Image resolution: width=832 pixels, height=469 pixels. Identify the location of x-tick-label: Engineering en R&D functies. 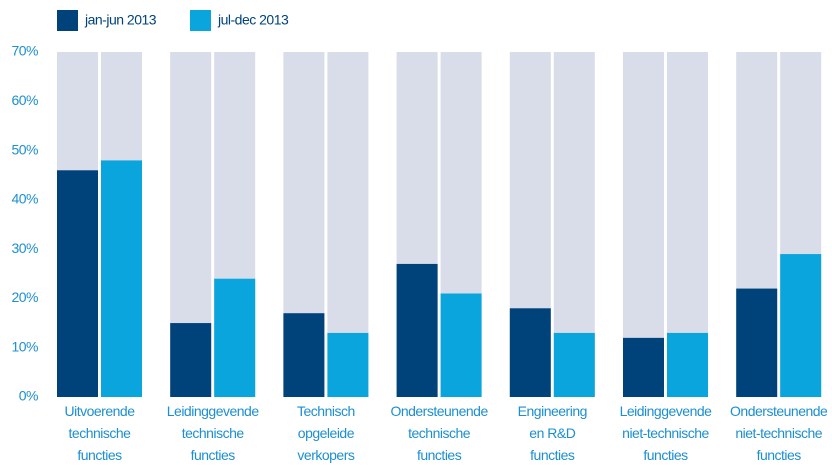
(552, 433).